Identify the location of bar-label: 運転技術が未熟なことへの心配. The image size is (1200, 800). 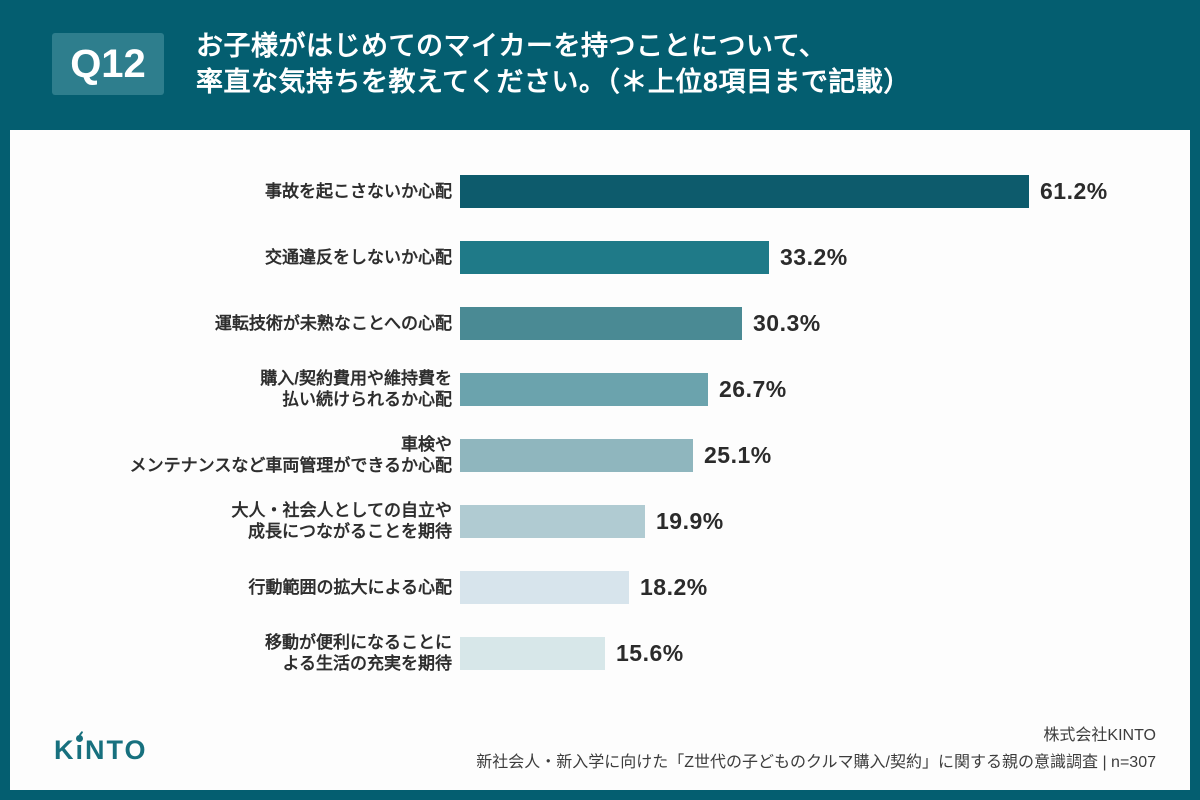
(333, 323).